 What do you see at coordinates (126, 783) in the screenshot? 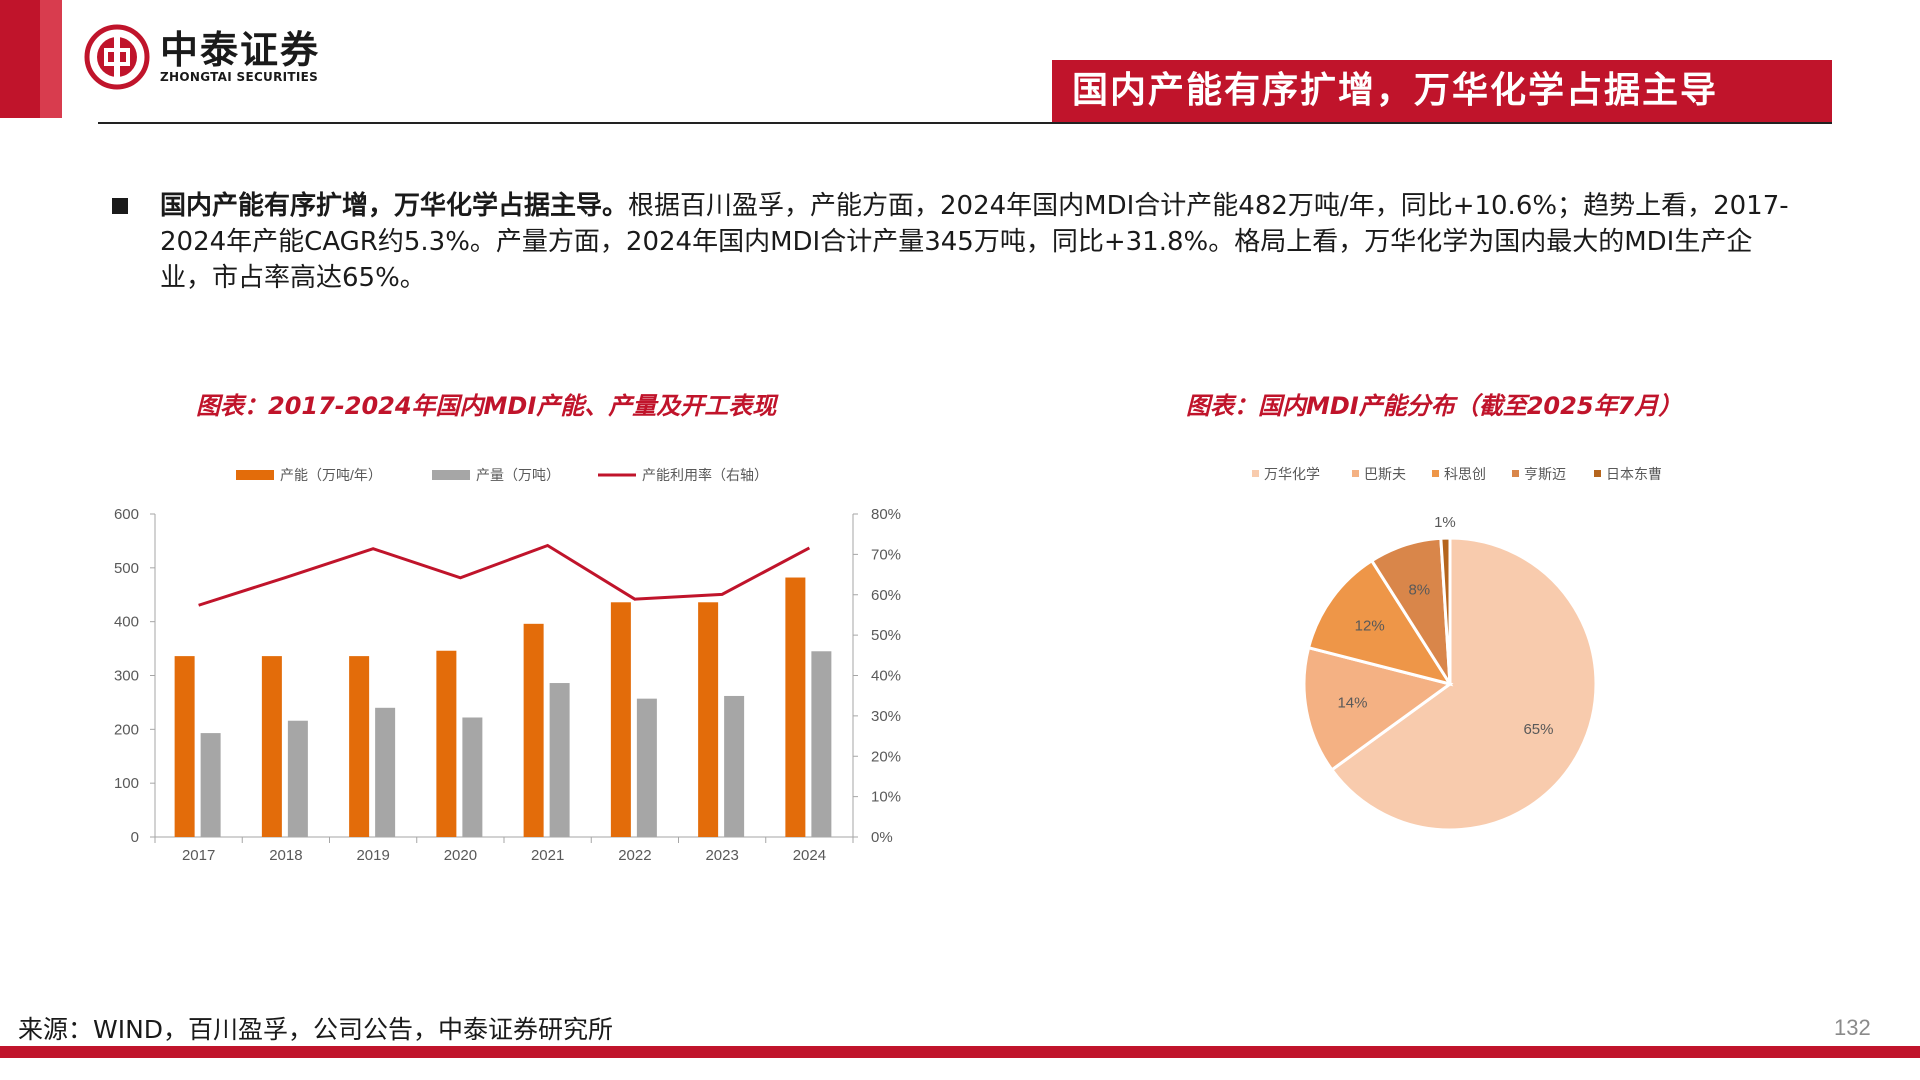
I see `y-left-tick-label: 100` at bounding box center [126, 783].